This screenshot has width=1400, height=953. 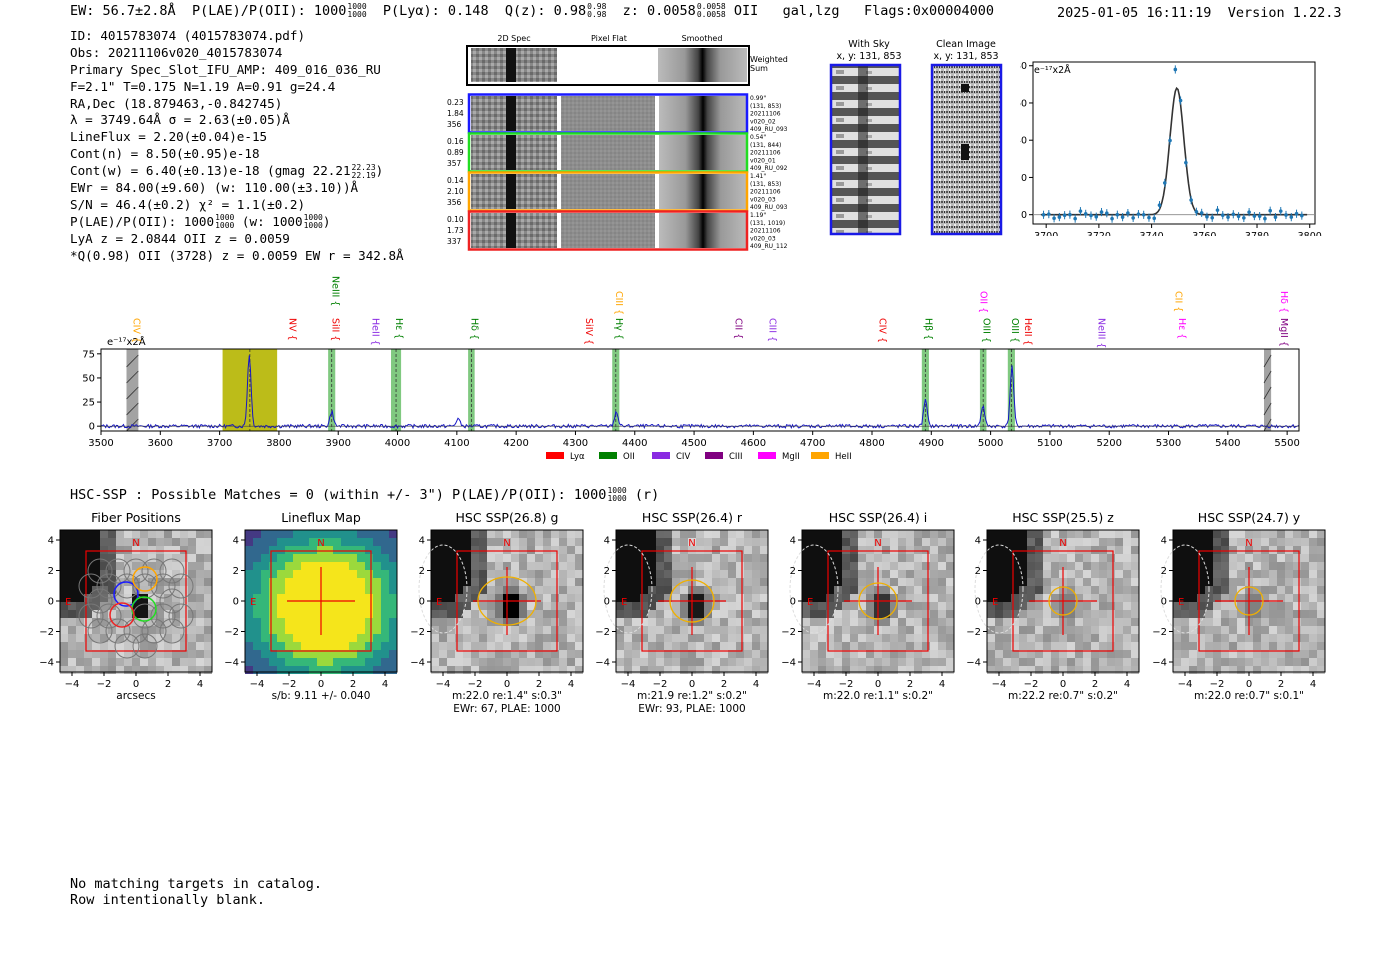 I want to click on spectrum-xtick-label: 4900, so click(x=931, y=443).